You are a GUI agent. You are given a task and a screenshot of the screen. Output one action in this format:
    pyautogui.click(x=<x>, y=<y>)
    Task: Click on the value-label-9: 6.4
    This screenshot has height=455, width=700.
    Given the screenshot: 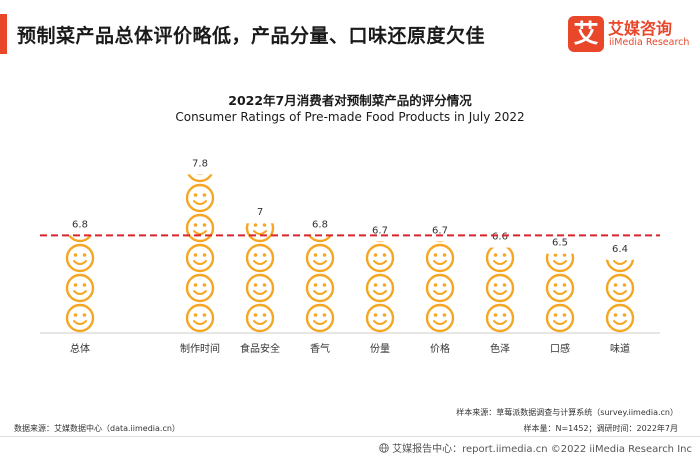 What is the action you would take?
    pyautogui.click(x=620, y=249)
    